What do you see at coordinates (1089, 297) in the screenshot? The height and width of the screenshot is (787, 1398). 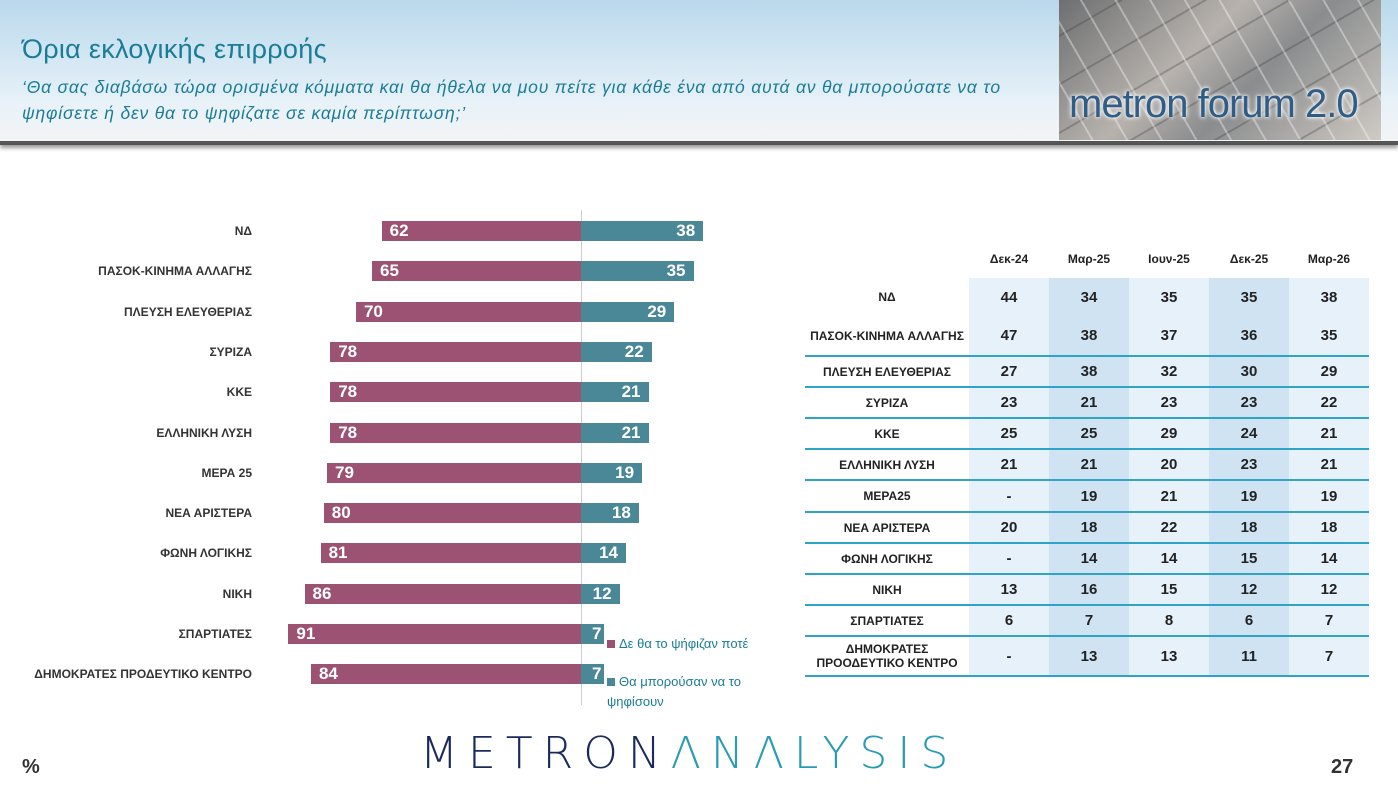 I see `table-cell: 34` at bounding box center [1089, 297].